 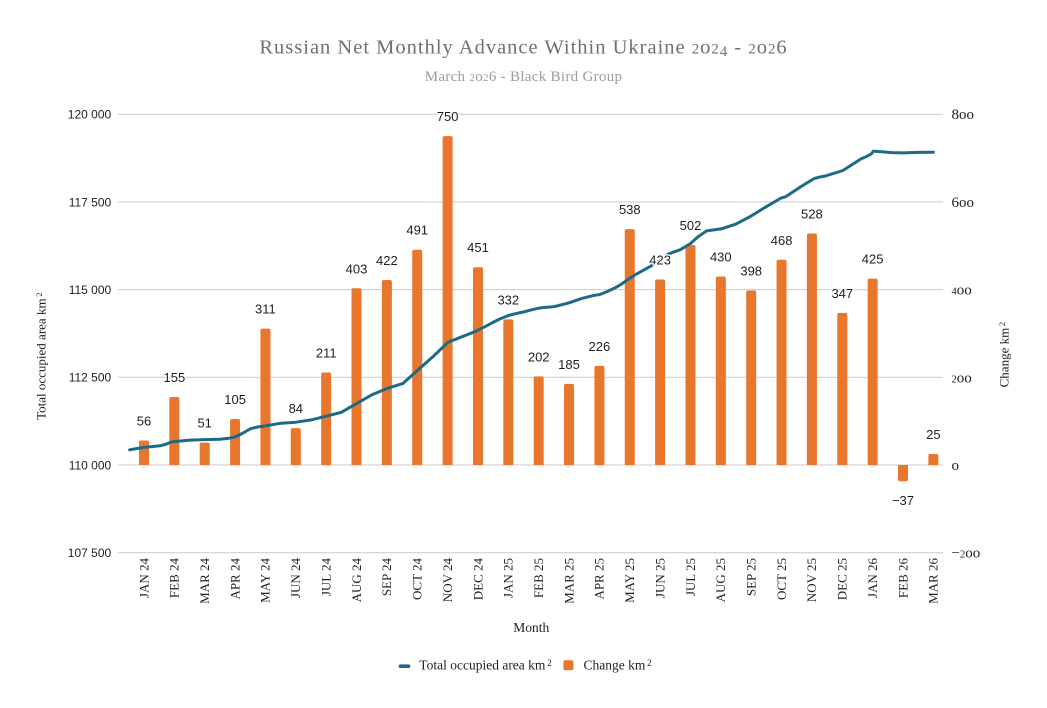 I want to click on svg-text: 25, so click(x=933, y=434).